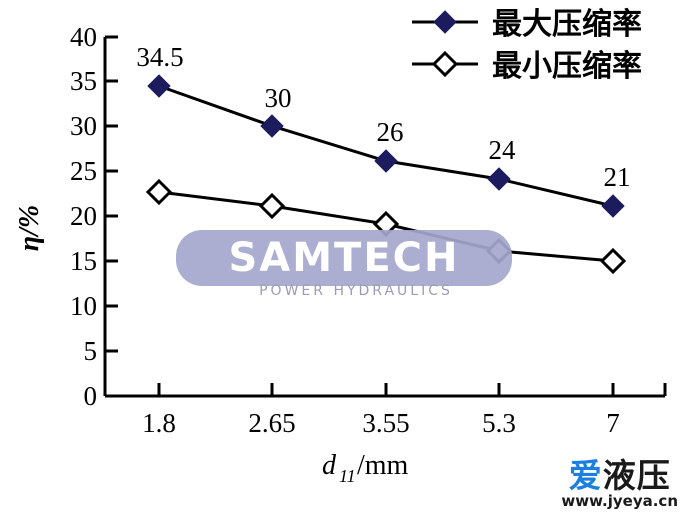  I want to click on y-tick-label: 10, so click(83, 306).